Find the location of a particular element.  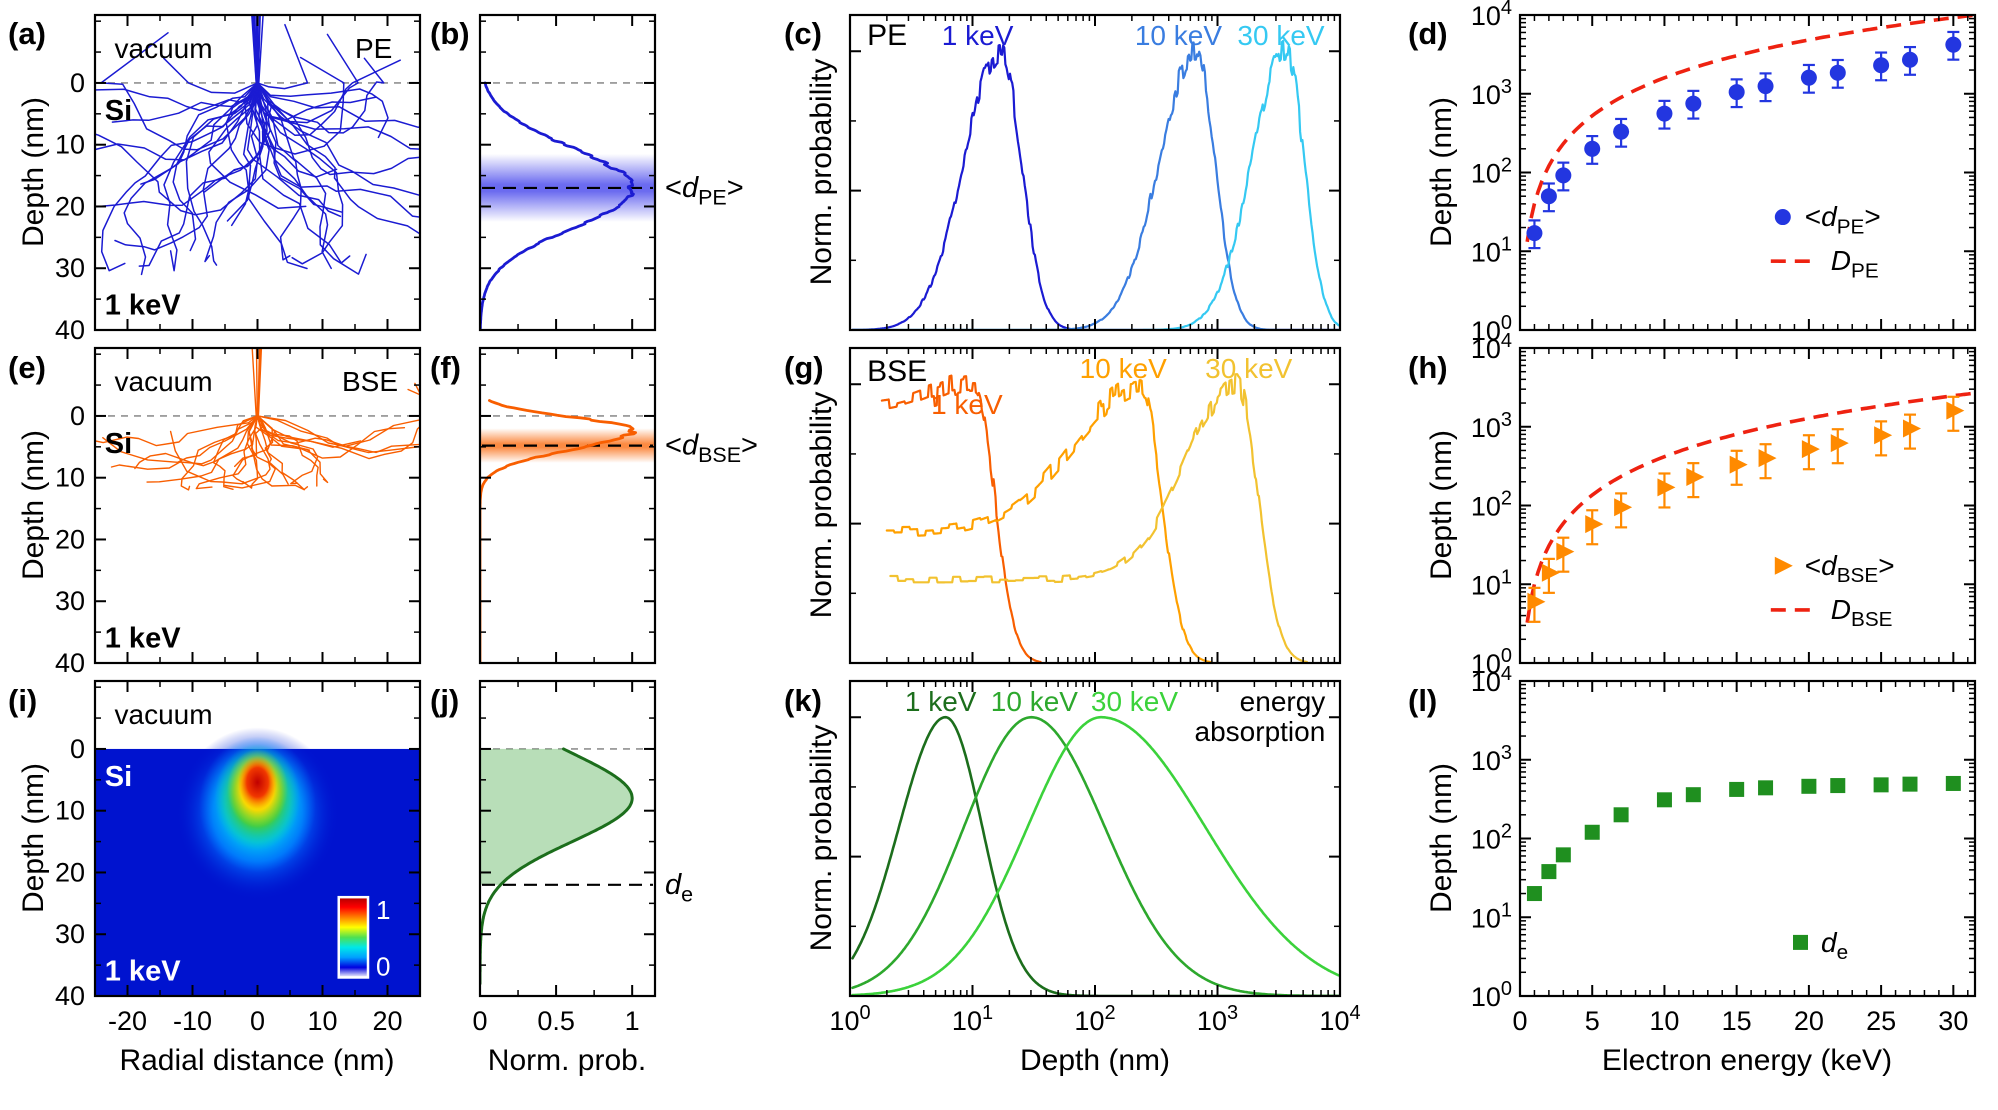

y-tick-label: 104 is located at coordinates (1491, 15).